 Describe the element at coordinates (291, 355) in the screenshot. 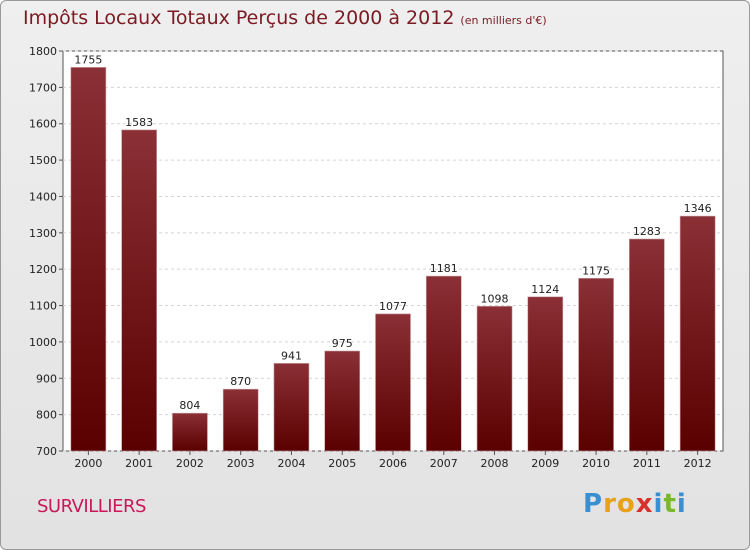

I see `value-label-2004: 941` at that location.